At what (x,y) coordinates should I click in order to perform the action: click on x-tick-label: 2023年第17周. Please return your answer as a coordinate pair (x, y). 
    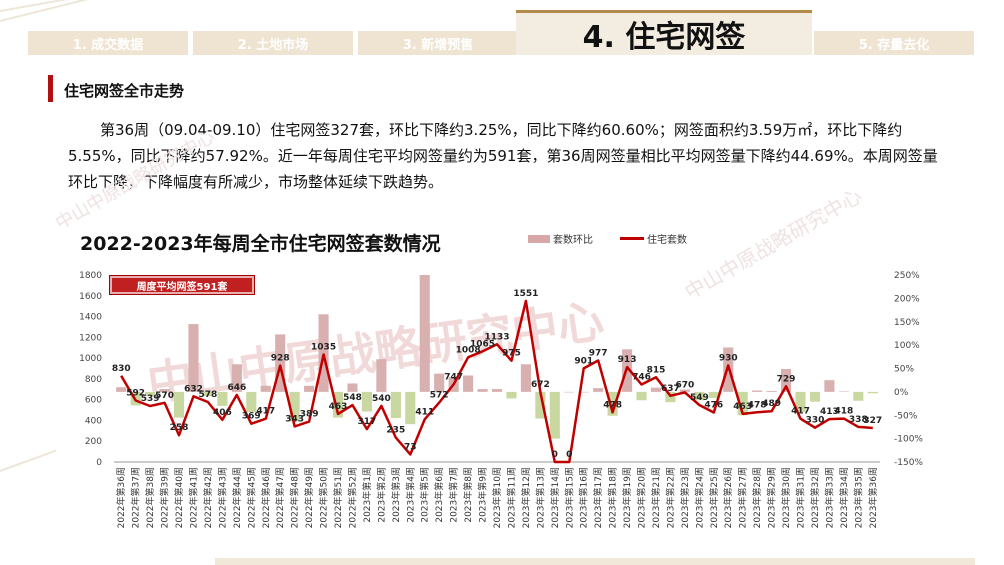
    Looking at the image, I should click on (598, 497).